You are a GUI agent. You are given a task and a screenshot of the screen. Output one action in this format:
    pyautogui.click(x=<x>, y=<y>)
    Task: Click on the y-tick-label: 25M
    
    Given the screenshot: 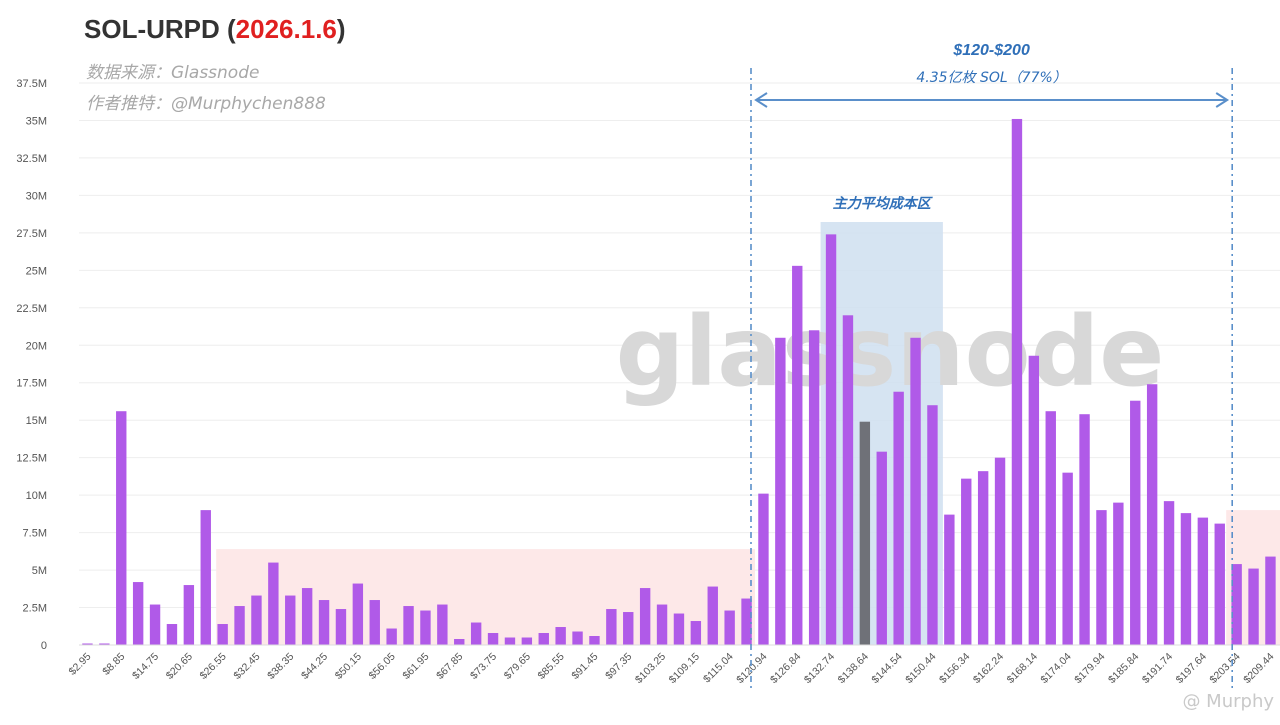 What is the action you would take?
    pyautogui.click(x=36, y=271)
    